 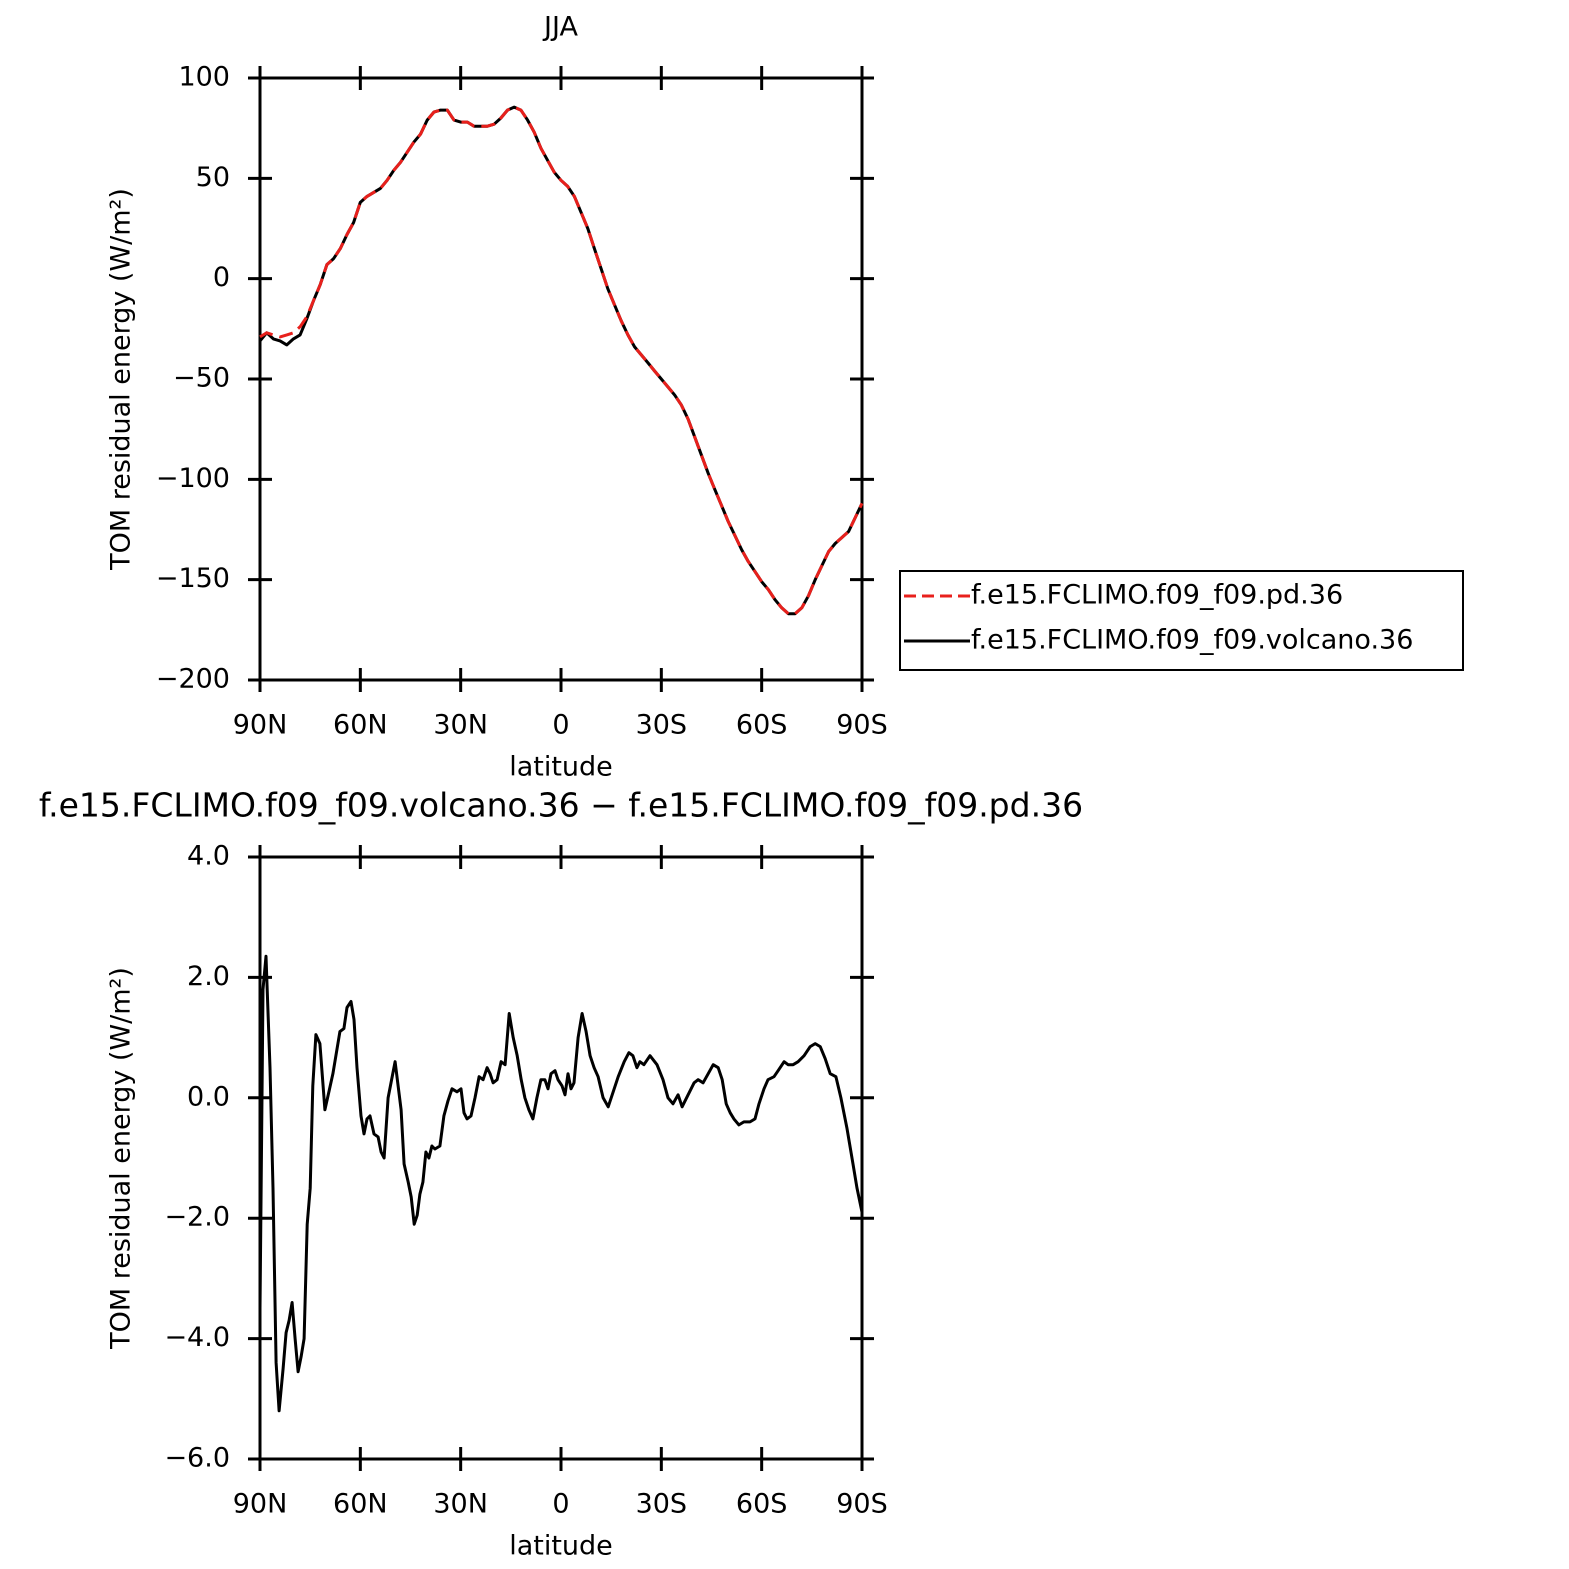 What do you see at coordinates (193, 679) in the screenshot?
I see `y-tick-label: −200` at bounding box center [193, 679].